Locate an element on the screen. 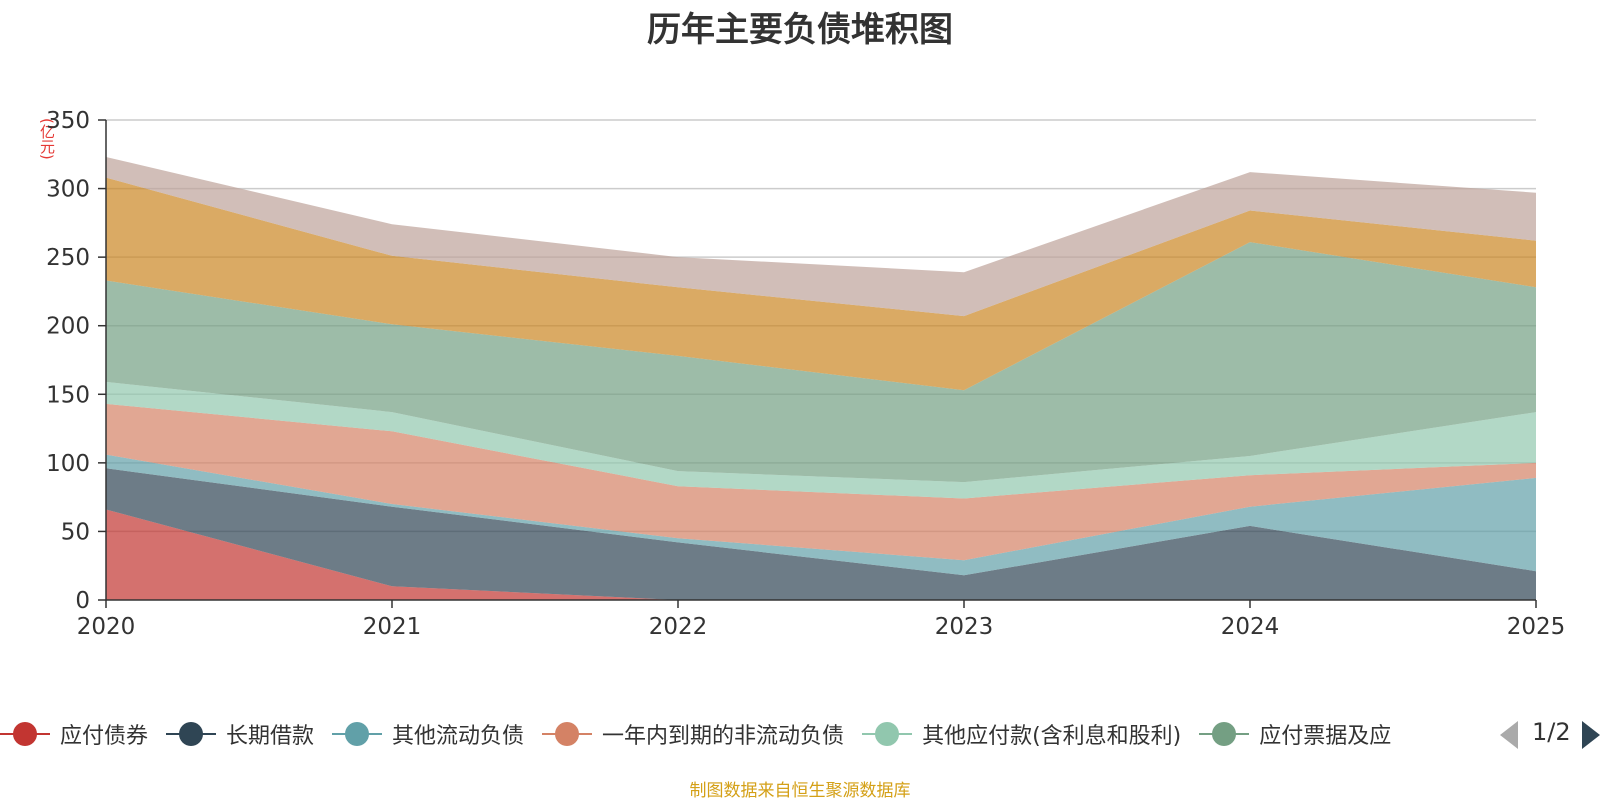 The image size is (1600, 801). legend-label: 其他流动负债 is located at coordinates (458, 736).